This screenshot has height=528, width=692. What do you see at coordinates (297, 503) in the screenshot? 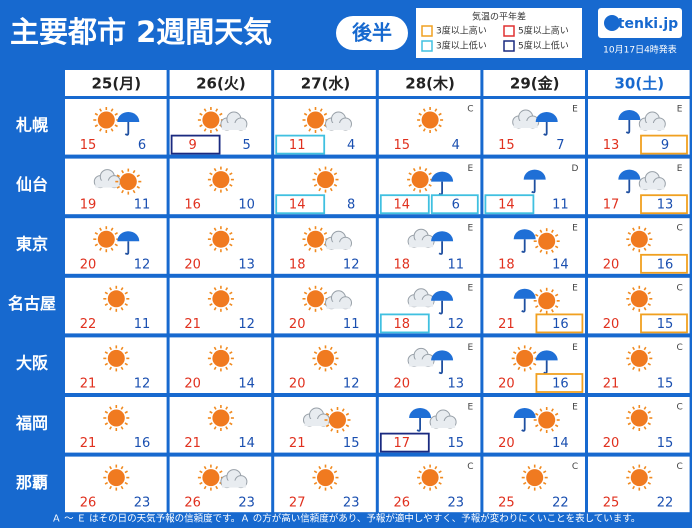
I see `high-temp: 27` at bounding box center [297, 503].